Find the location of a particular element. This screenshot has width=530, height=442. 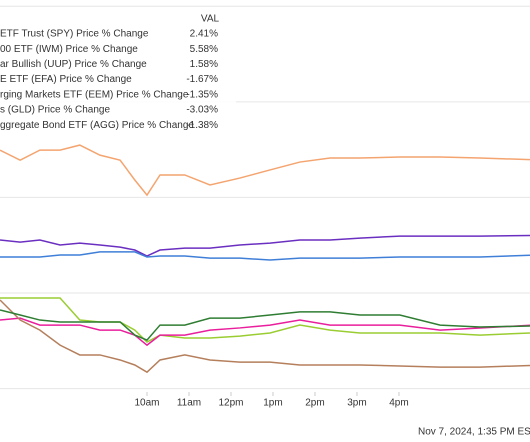

x-tick-label: 10am is located at coordinates (146, 403).